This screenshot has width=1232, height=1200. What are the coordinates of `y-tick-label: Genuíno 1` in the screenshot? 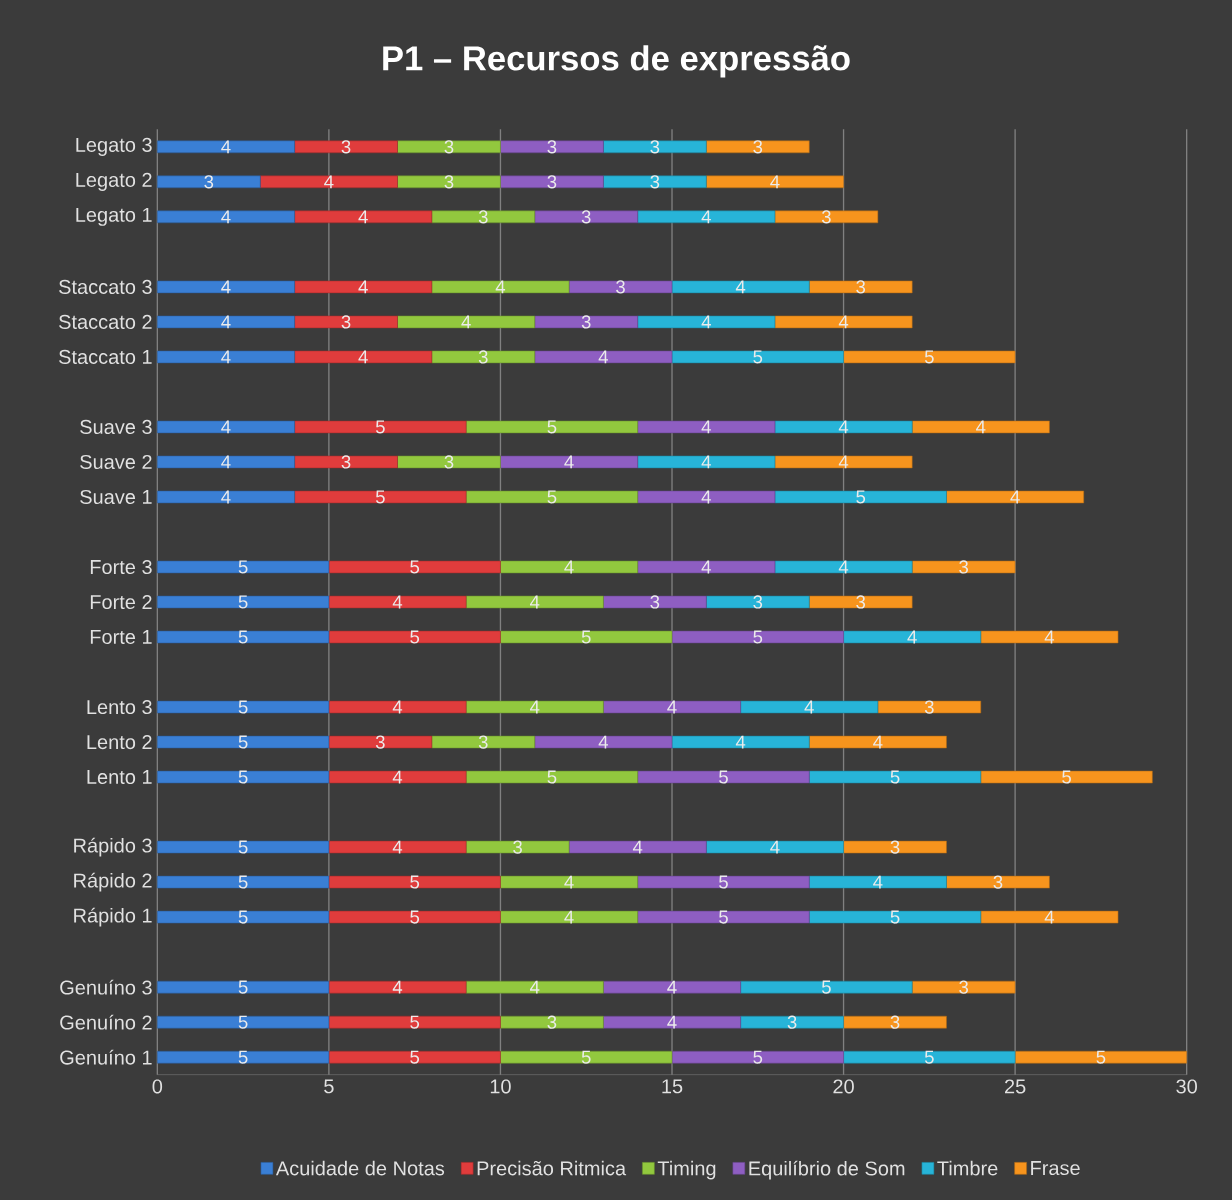 It's located at (106, 1057).